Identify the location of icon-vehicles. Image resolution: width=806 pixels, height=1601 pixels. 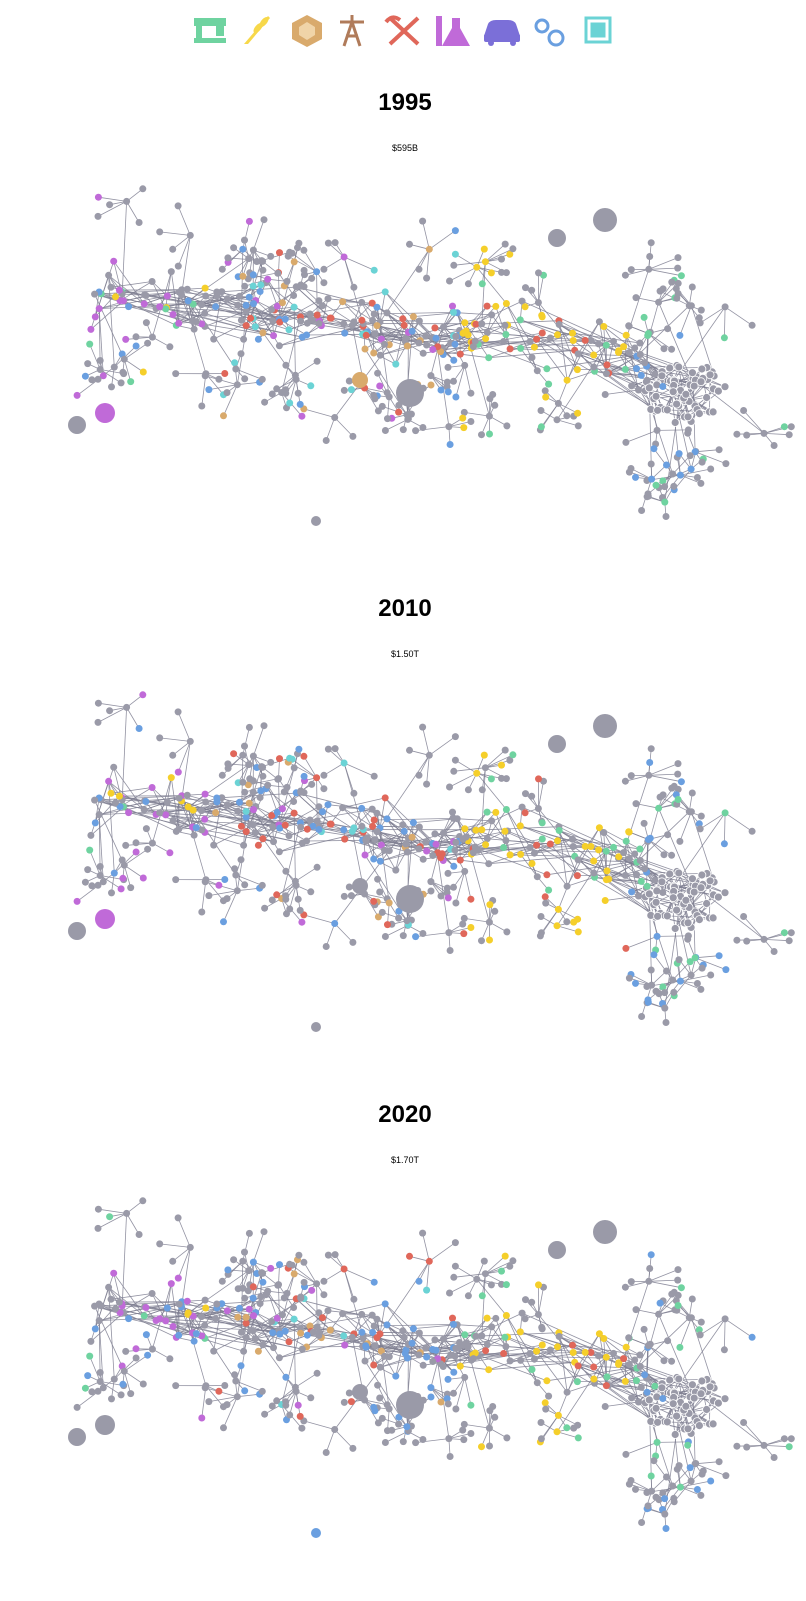
(502, 33).